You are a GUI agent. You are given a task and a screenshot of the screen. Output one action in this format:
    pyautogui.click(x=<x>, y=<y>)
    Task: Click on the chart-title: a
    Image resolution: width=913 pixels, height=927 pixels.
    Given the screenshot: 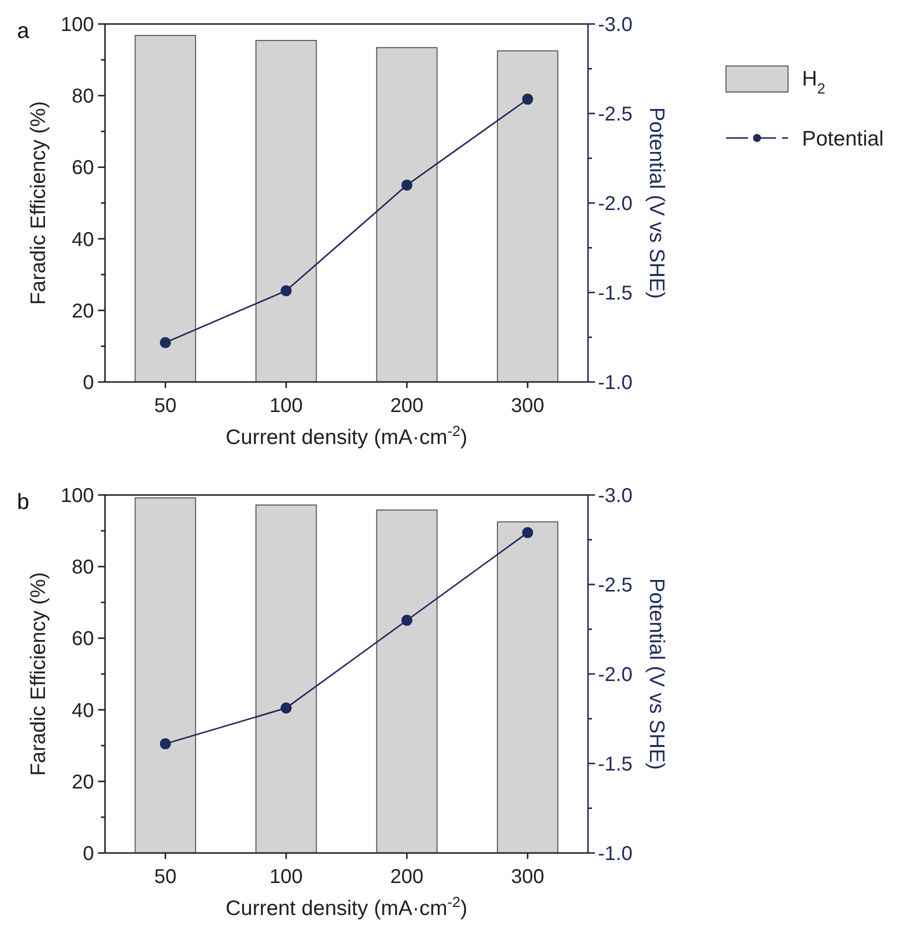 What is the action you would take?
    pyautogui.click(x=23, y=30)
    